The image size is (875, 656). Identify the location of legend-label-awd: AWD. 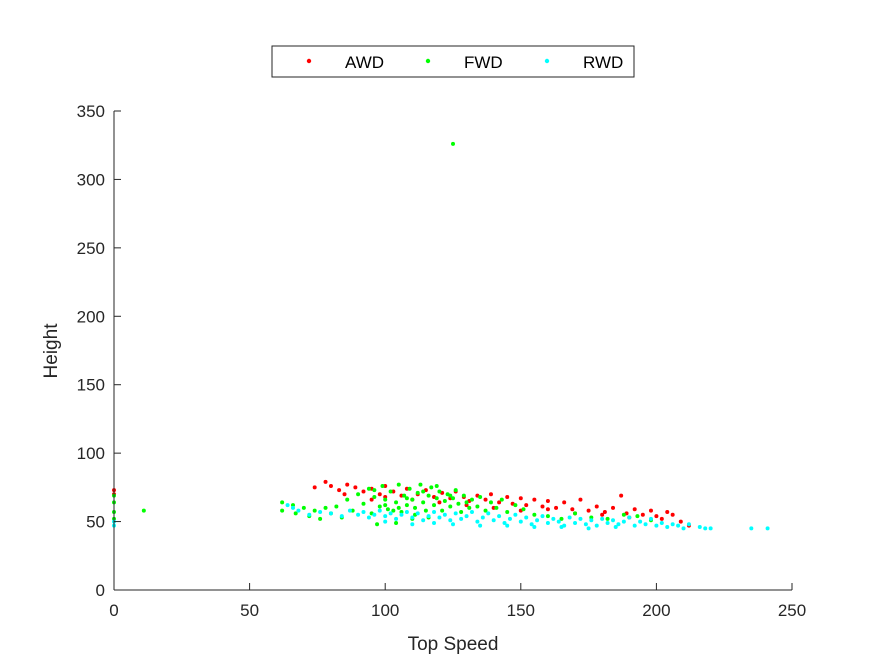
(364, 62).